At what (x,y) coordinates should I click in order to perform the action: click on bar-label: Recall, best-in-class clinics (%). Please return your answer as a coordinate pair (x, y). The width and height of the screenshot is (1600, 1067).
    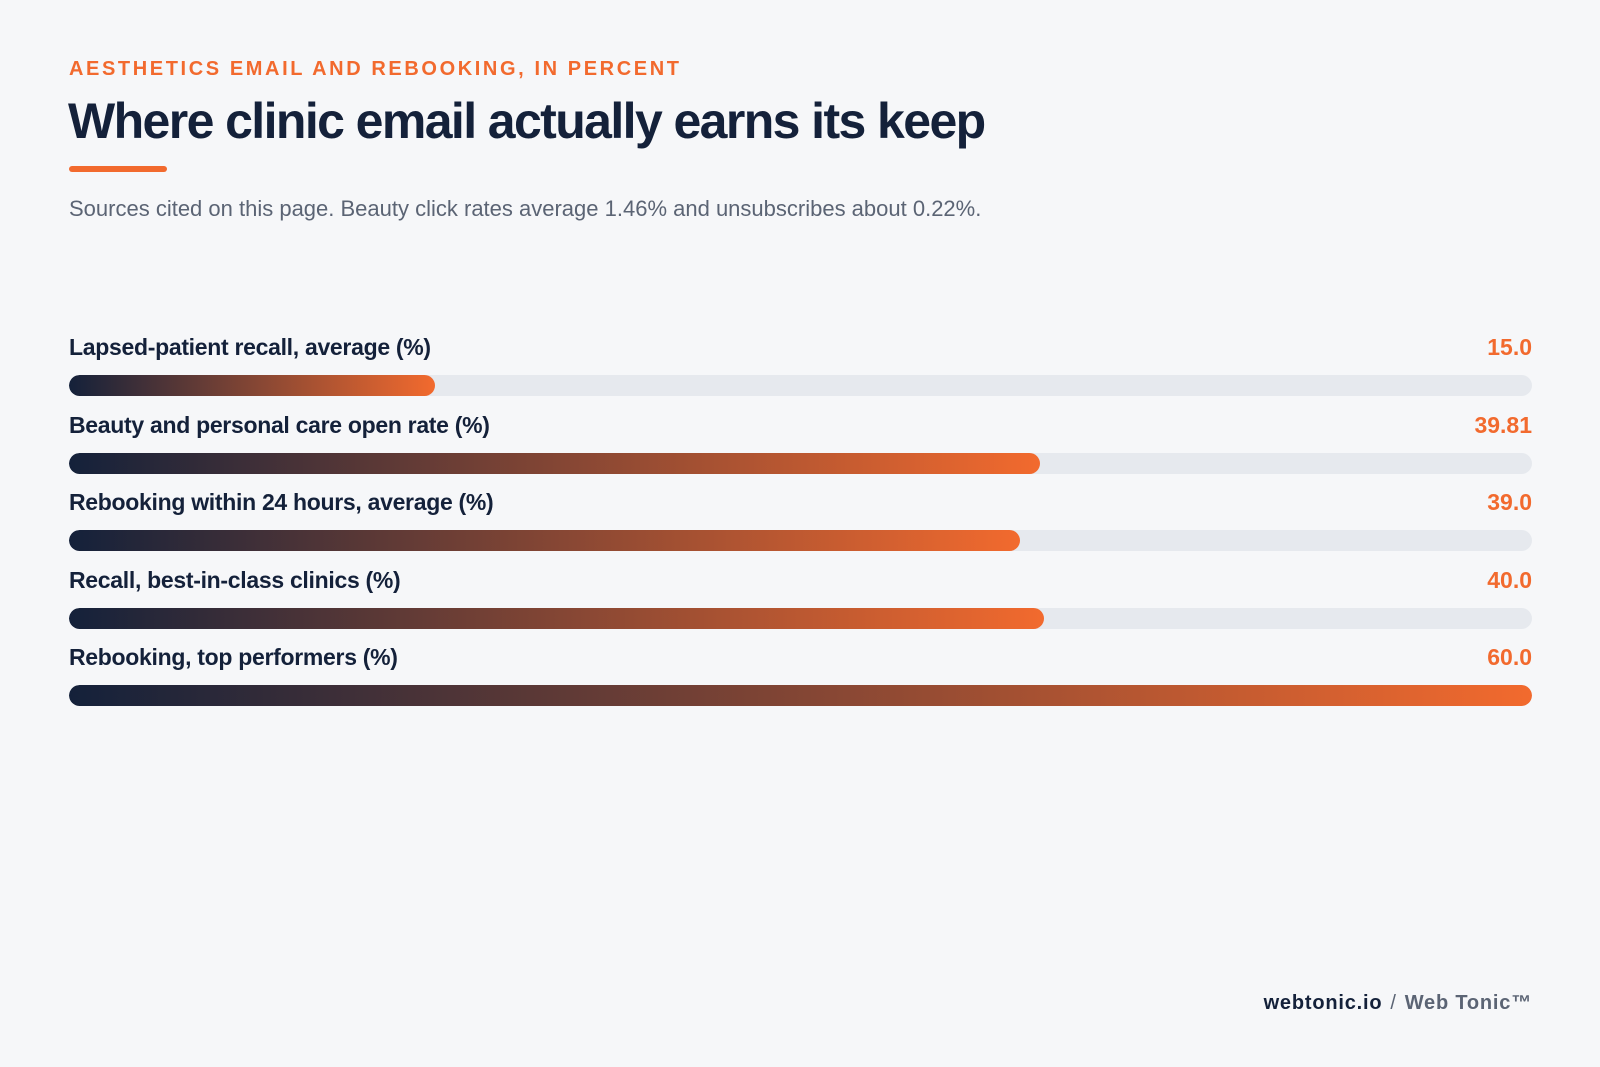
    Looking at the image, I should click on (235, 579).